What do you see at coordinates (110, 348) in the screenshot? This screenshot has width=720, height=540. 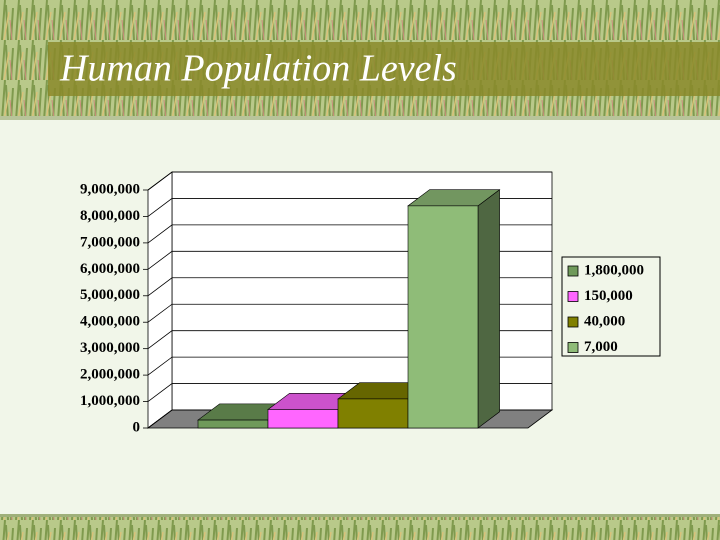 I see `y-tick-label: 3,000,000` at bounding box center [110, 348].